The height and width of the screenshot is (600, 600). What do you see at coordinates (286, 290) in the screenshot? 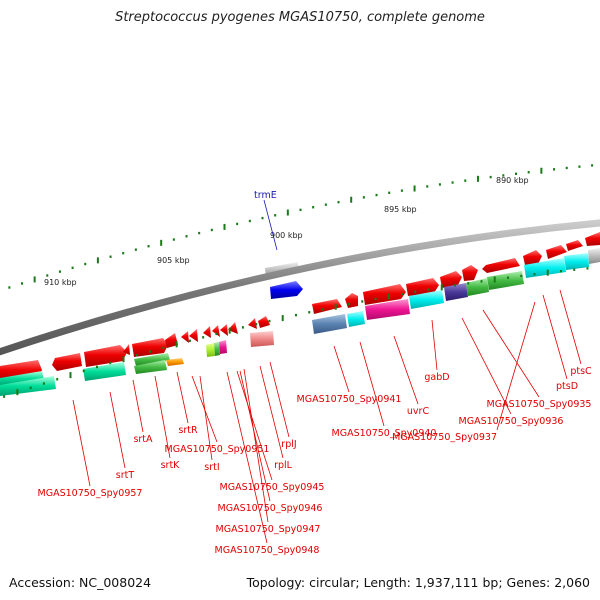
I see `blue-feature` at bounding box center [286, 290].